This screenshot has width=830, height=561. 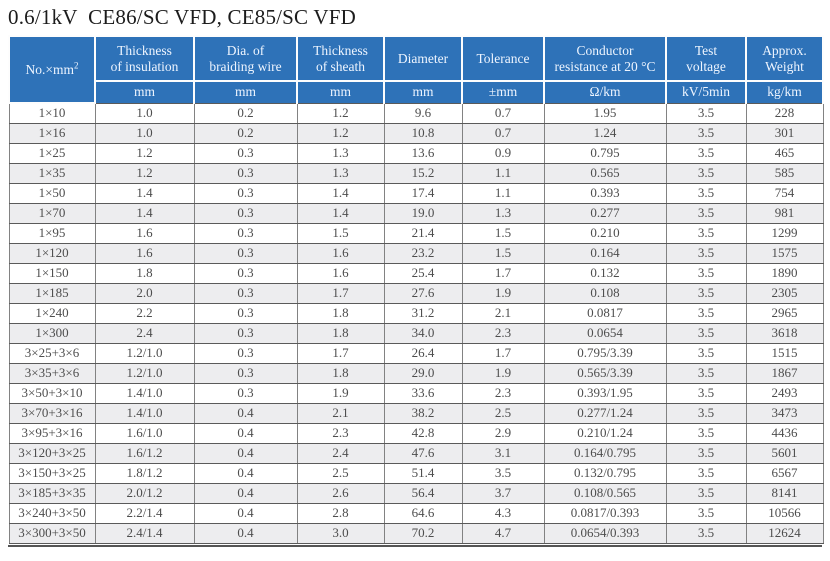 I want to click on table-cell: 1.8, so click(x=340, y=333).